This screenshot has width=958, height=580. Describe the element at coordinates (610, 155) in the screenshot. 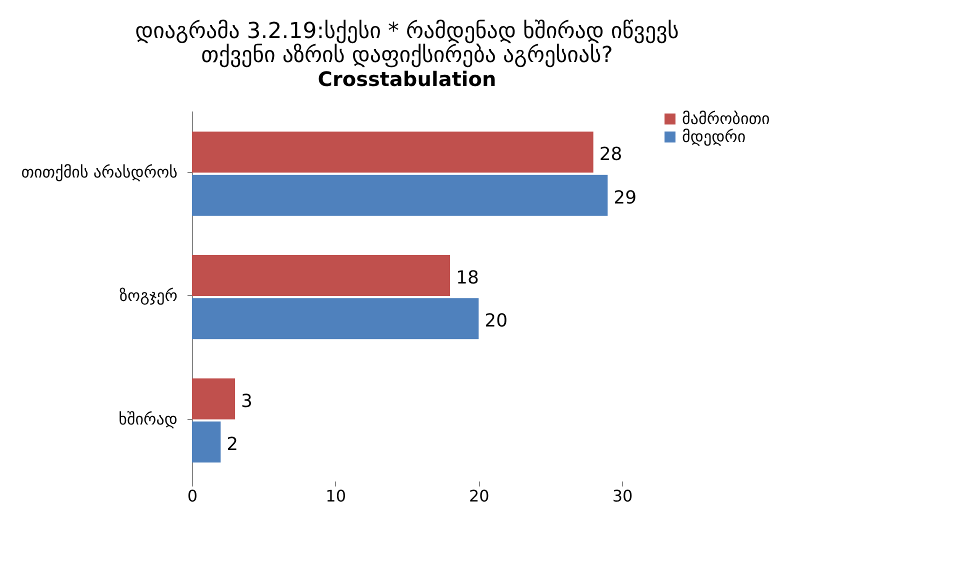

I see `data-label: 28` at that location.